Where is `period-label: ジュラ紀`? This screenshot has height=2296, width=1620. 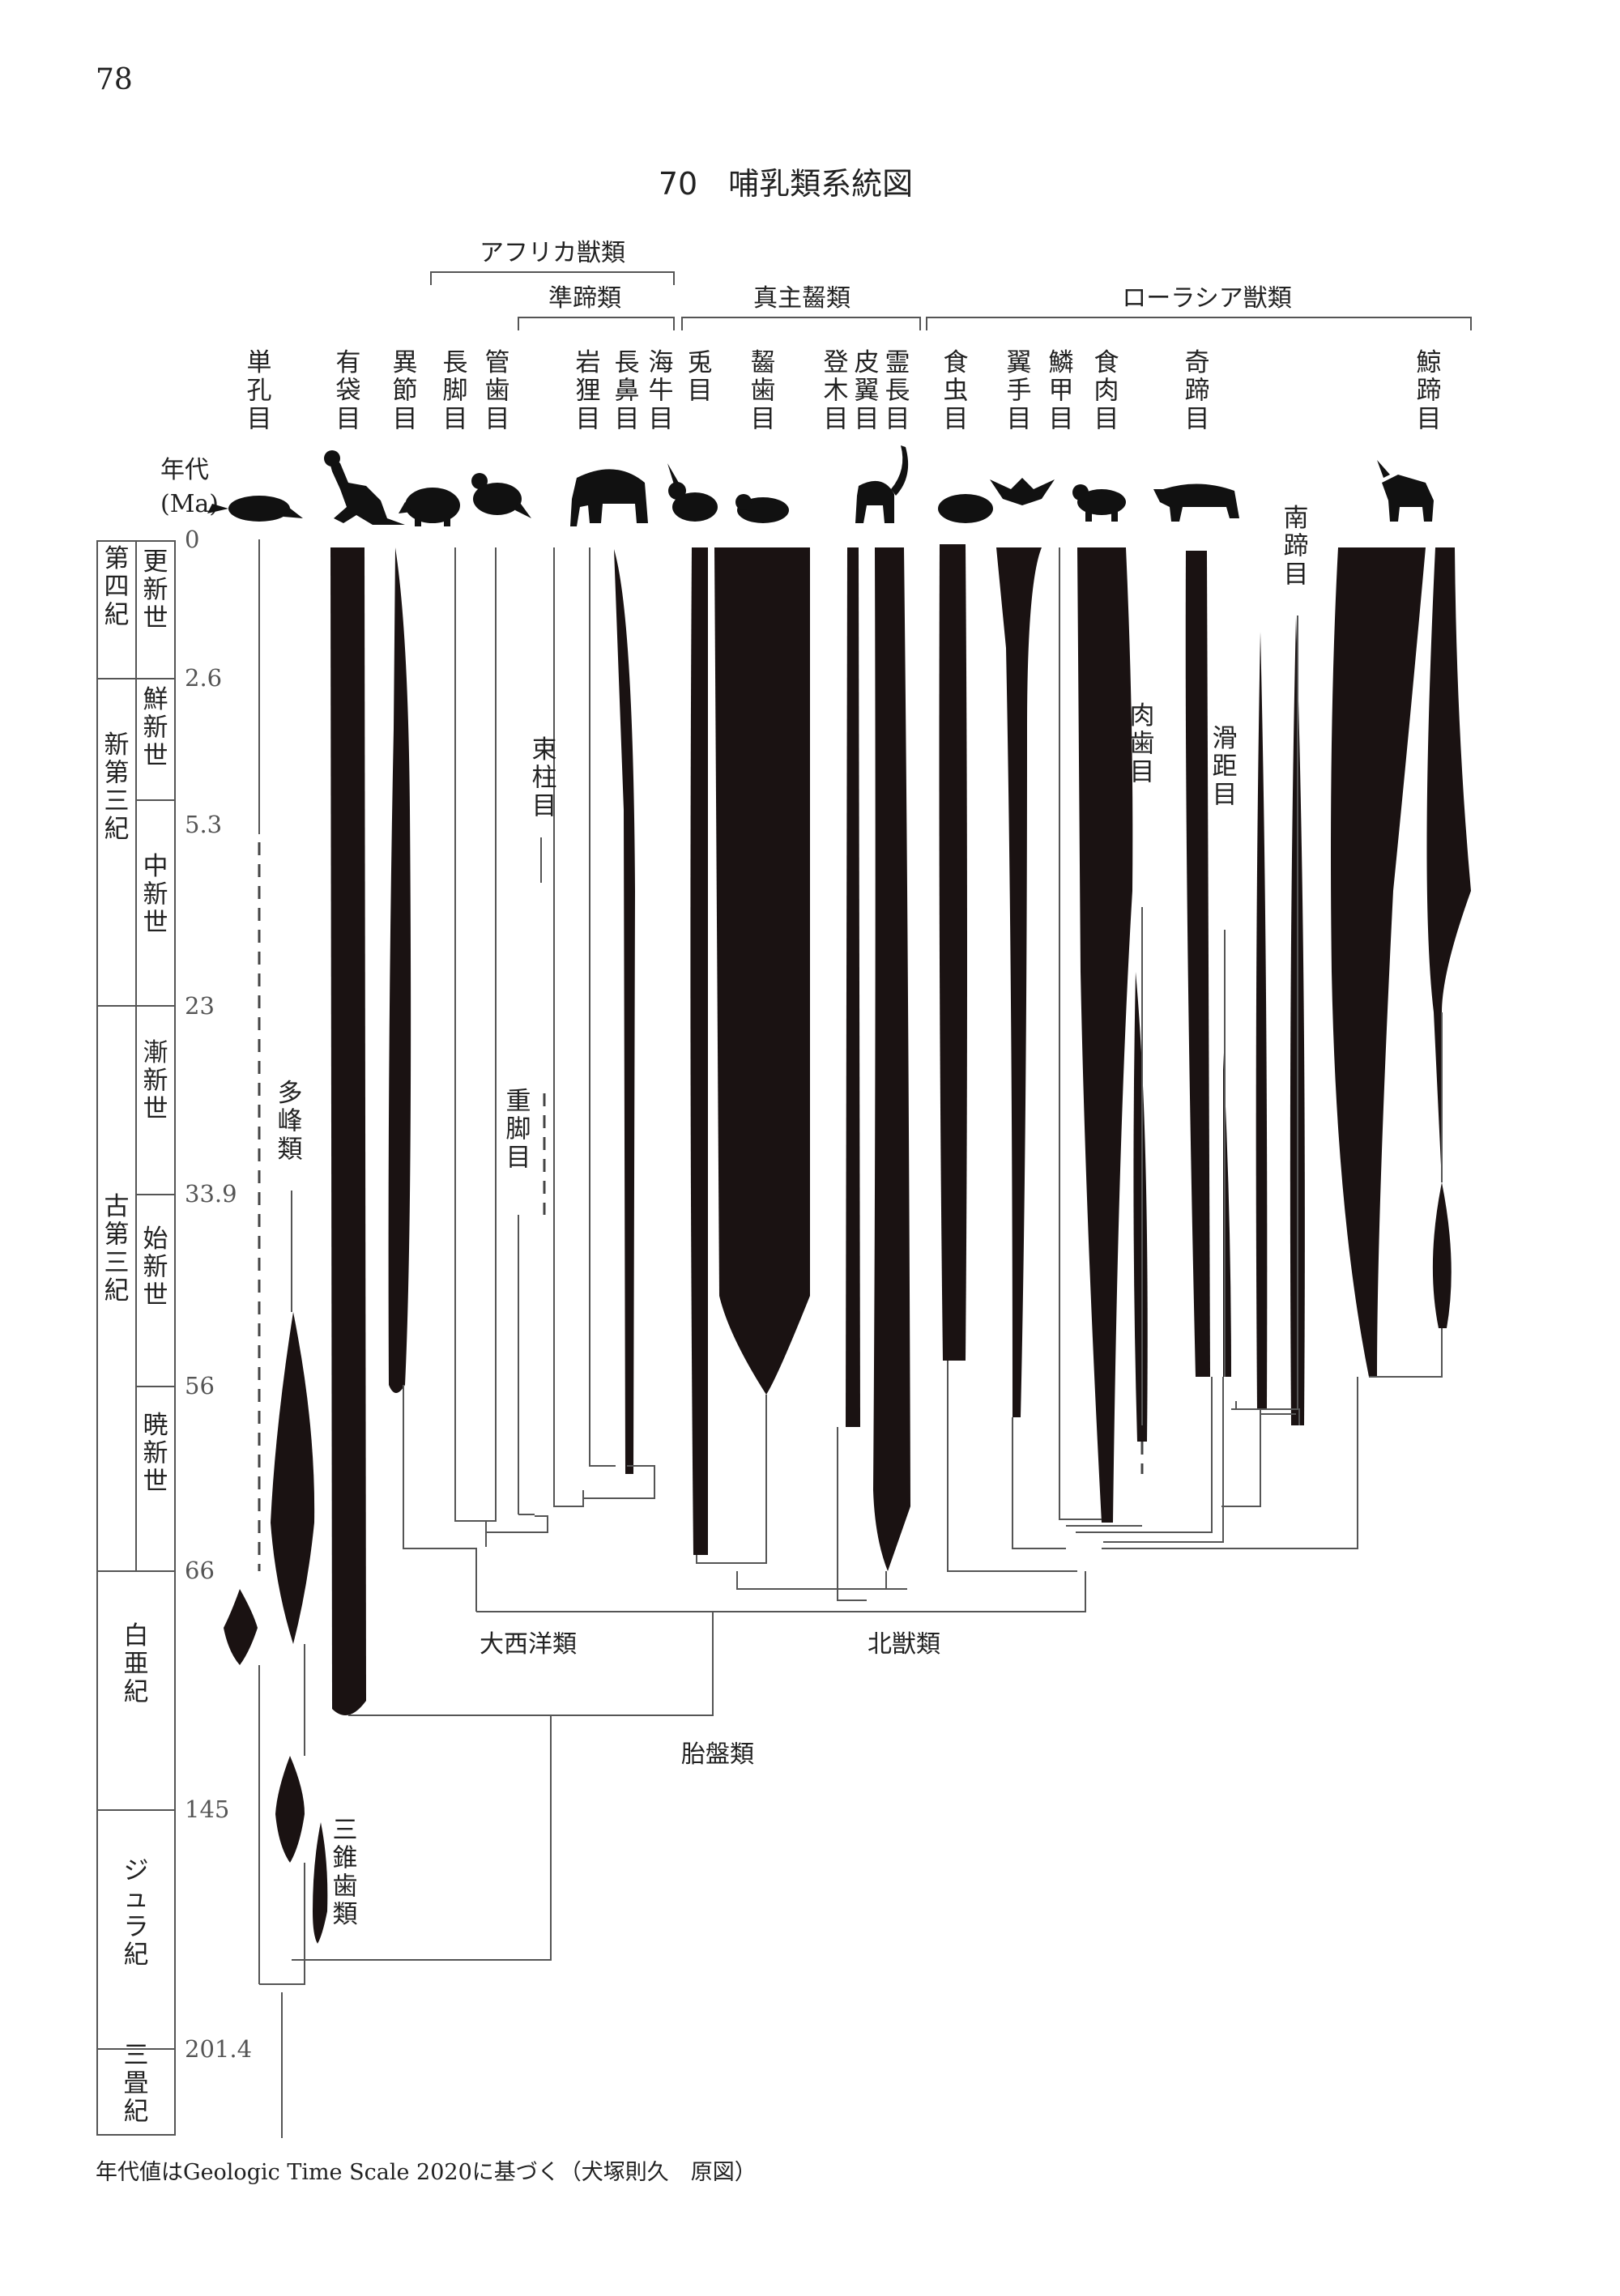 period-label: ジュラ紀 is located at coordinates (136, 1913).